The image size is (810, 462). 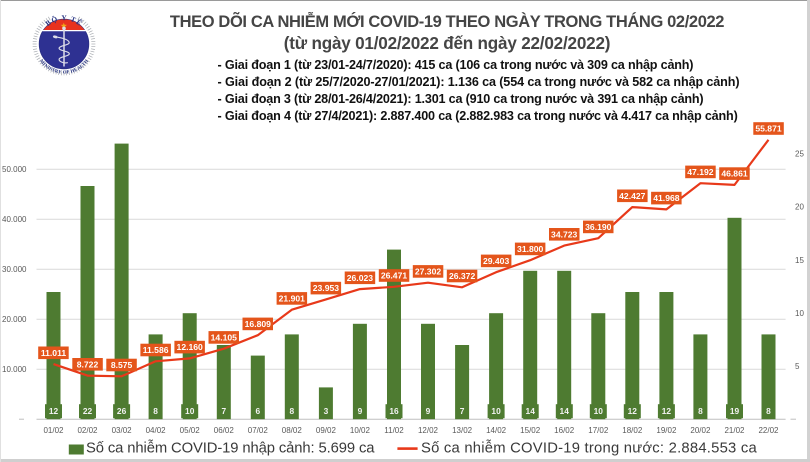 I want to click on svg-text: 12.160, so click(x=190, y=347).